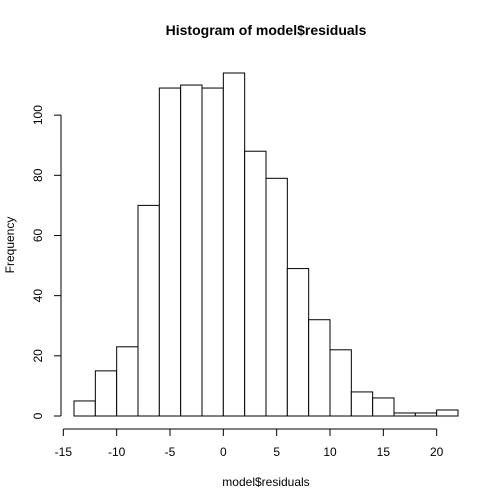 This screenshot has height=504, width=504. What do you see at coordinates (38, 415) in the screenshot?
I see `y-tick-label-0: 0` at bounding box center [38, 415].